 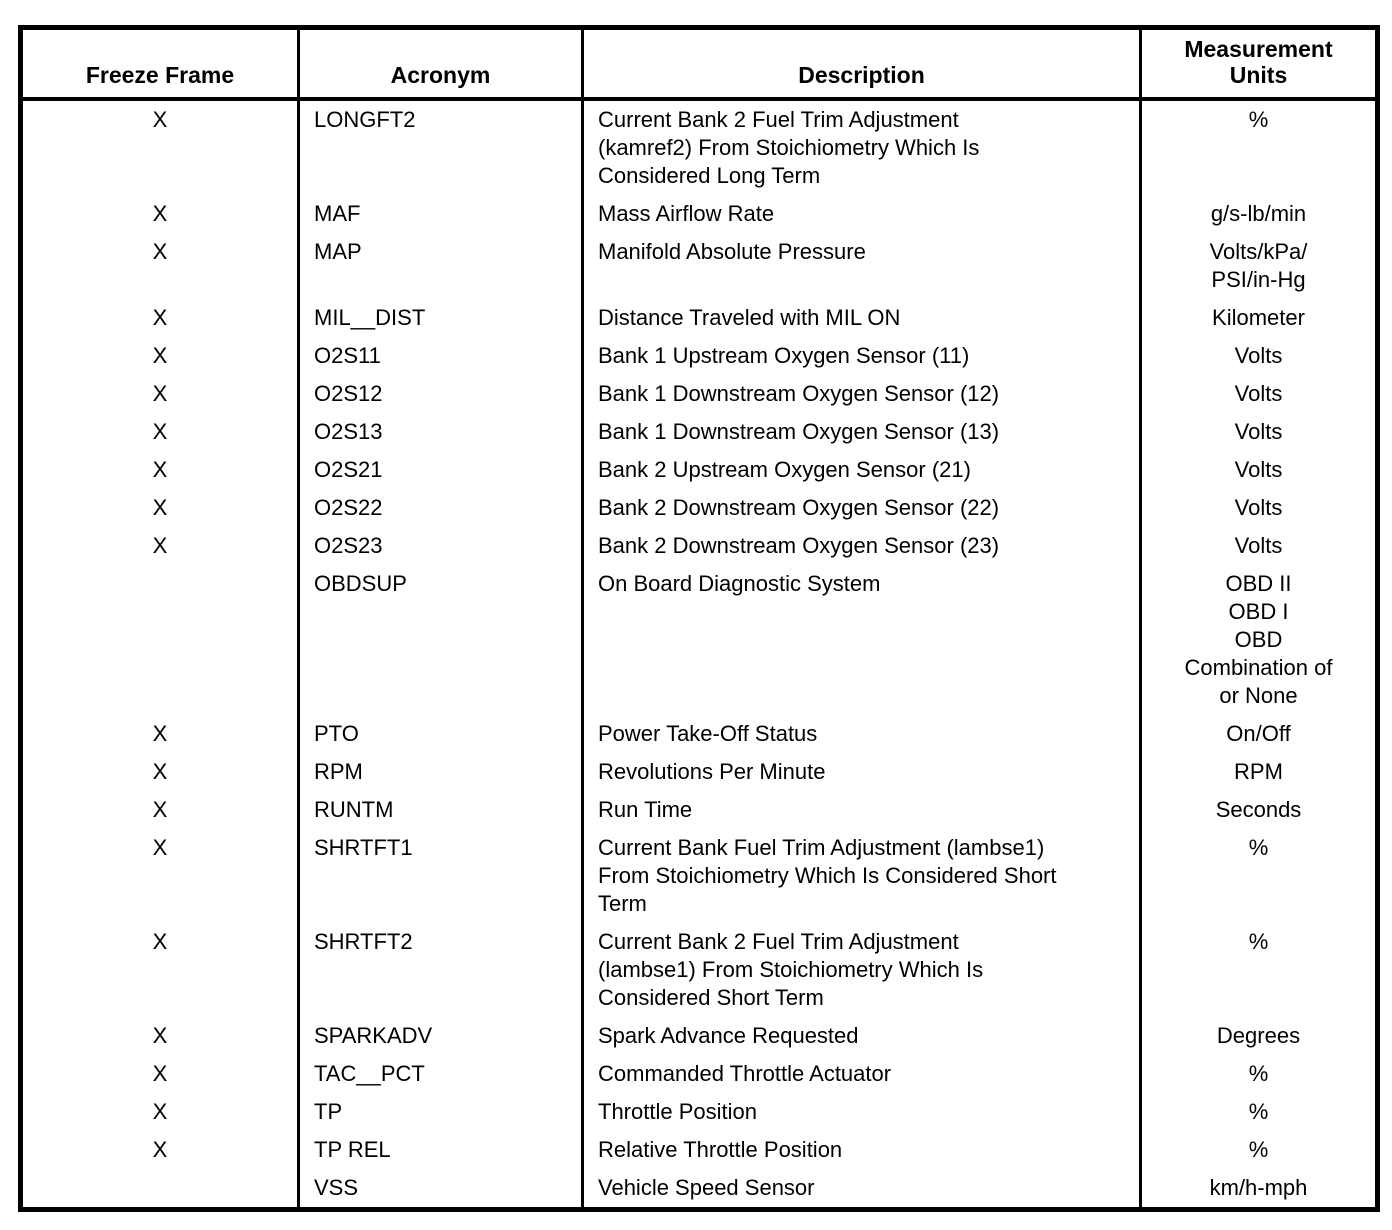 I want to click on acronym-cell: TAC__PCT, so click(x=440, y=1074).